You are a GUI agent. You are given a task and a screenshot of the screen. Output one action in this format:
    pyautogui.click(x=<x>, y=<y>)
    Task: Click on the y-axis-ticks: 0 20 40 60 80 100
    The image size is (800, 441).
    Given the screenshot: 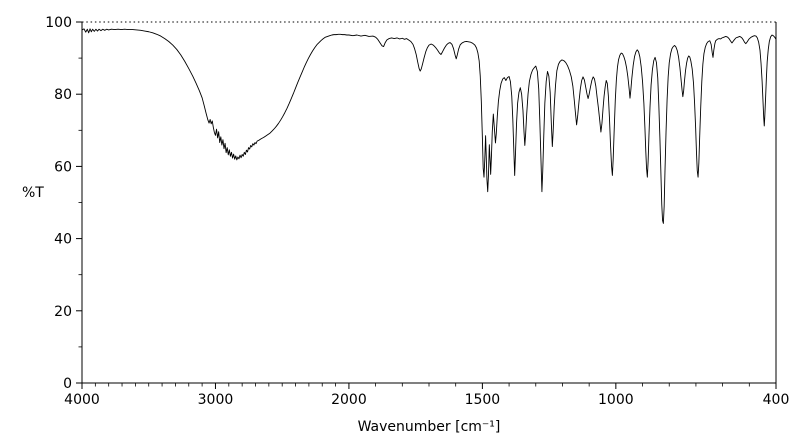 What is the action you would take?
    pyautogui.click(x=63, y=203)
    